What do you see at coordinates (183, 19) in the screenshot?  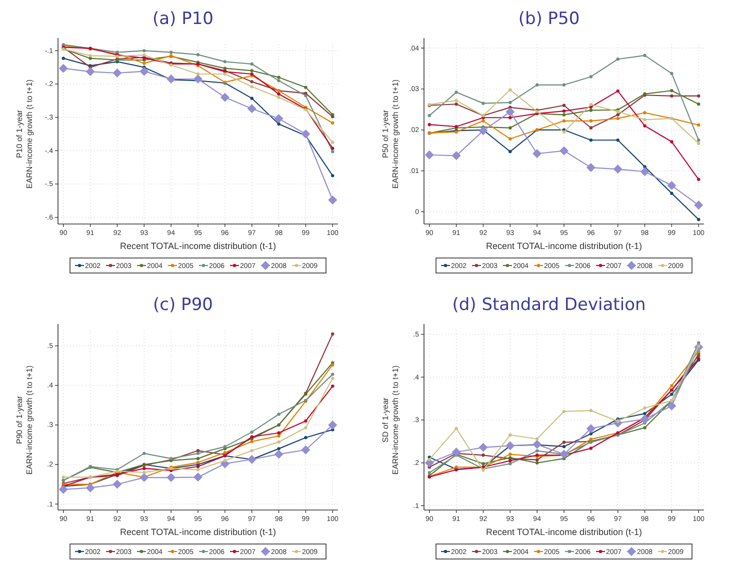 I see `chart-title: (a) P10` at bounding box center [183, 19].